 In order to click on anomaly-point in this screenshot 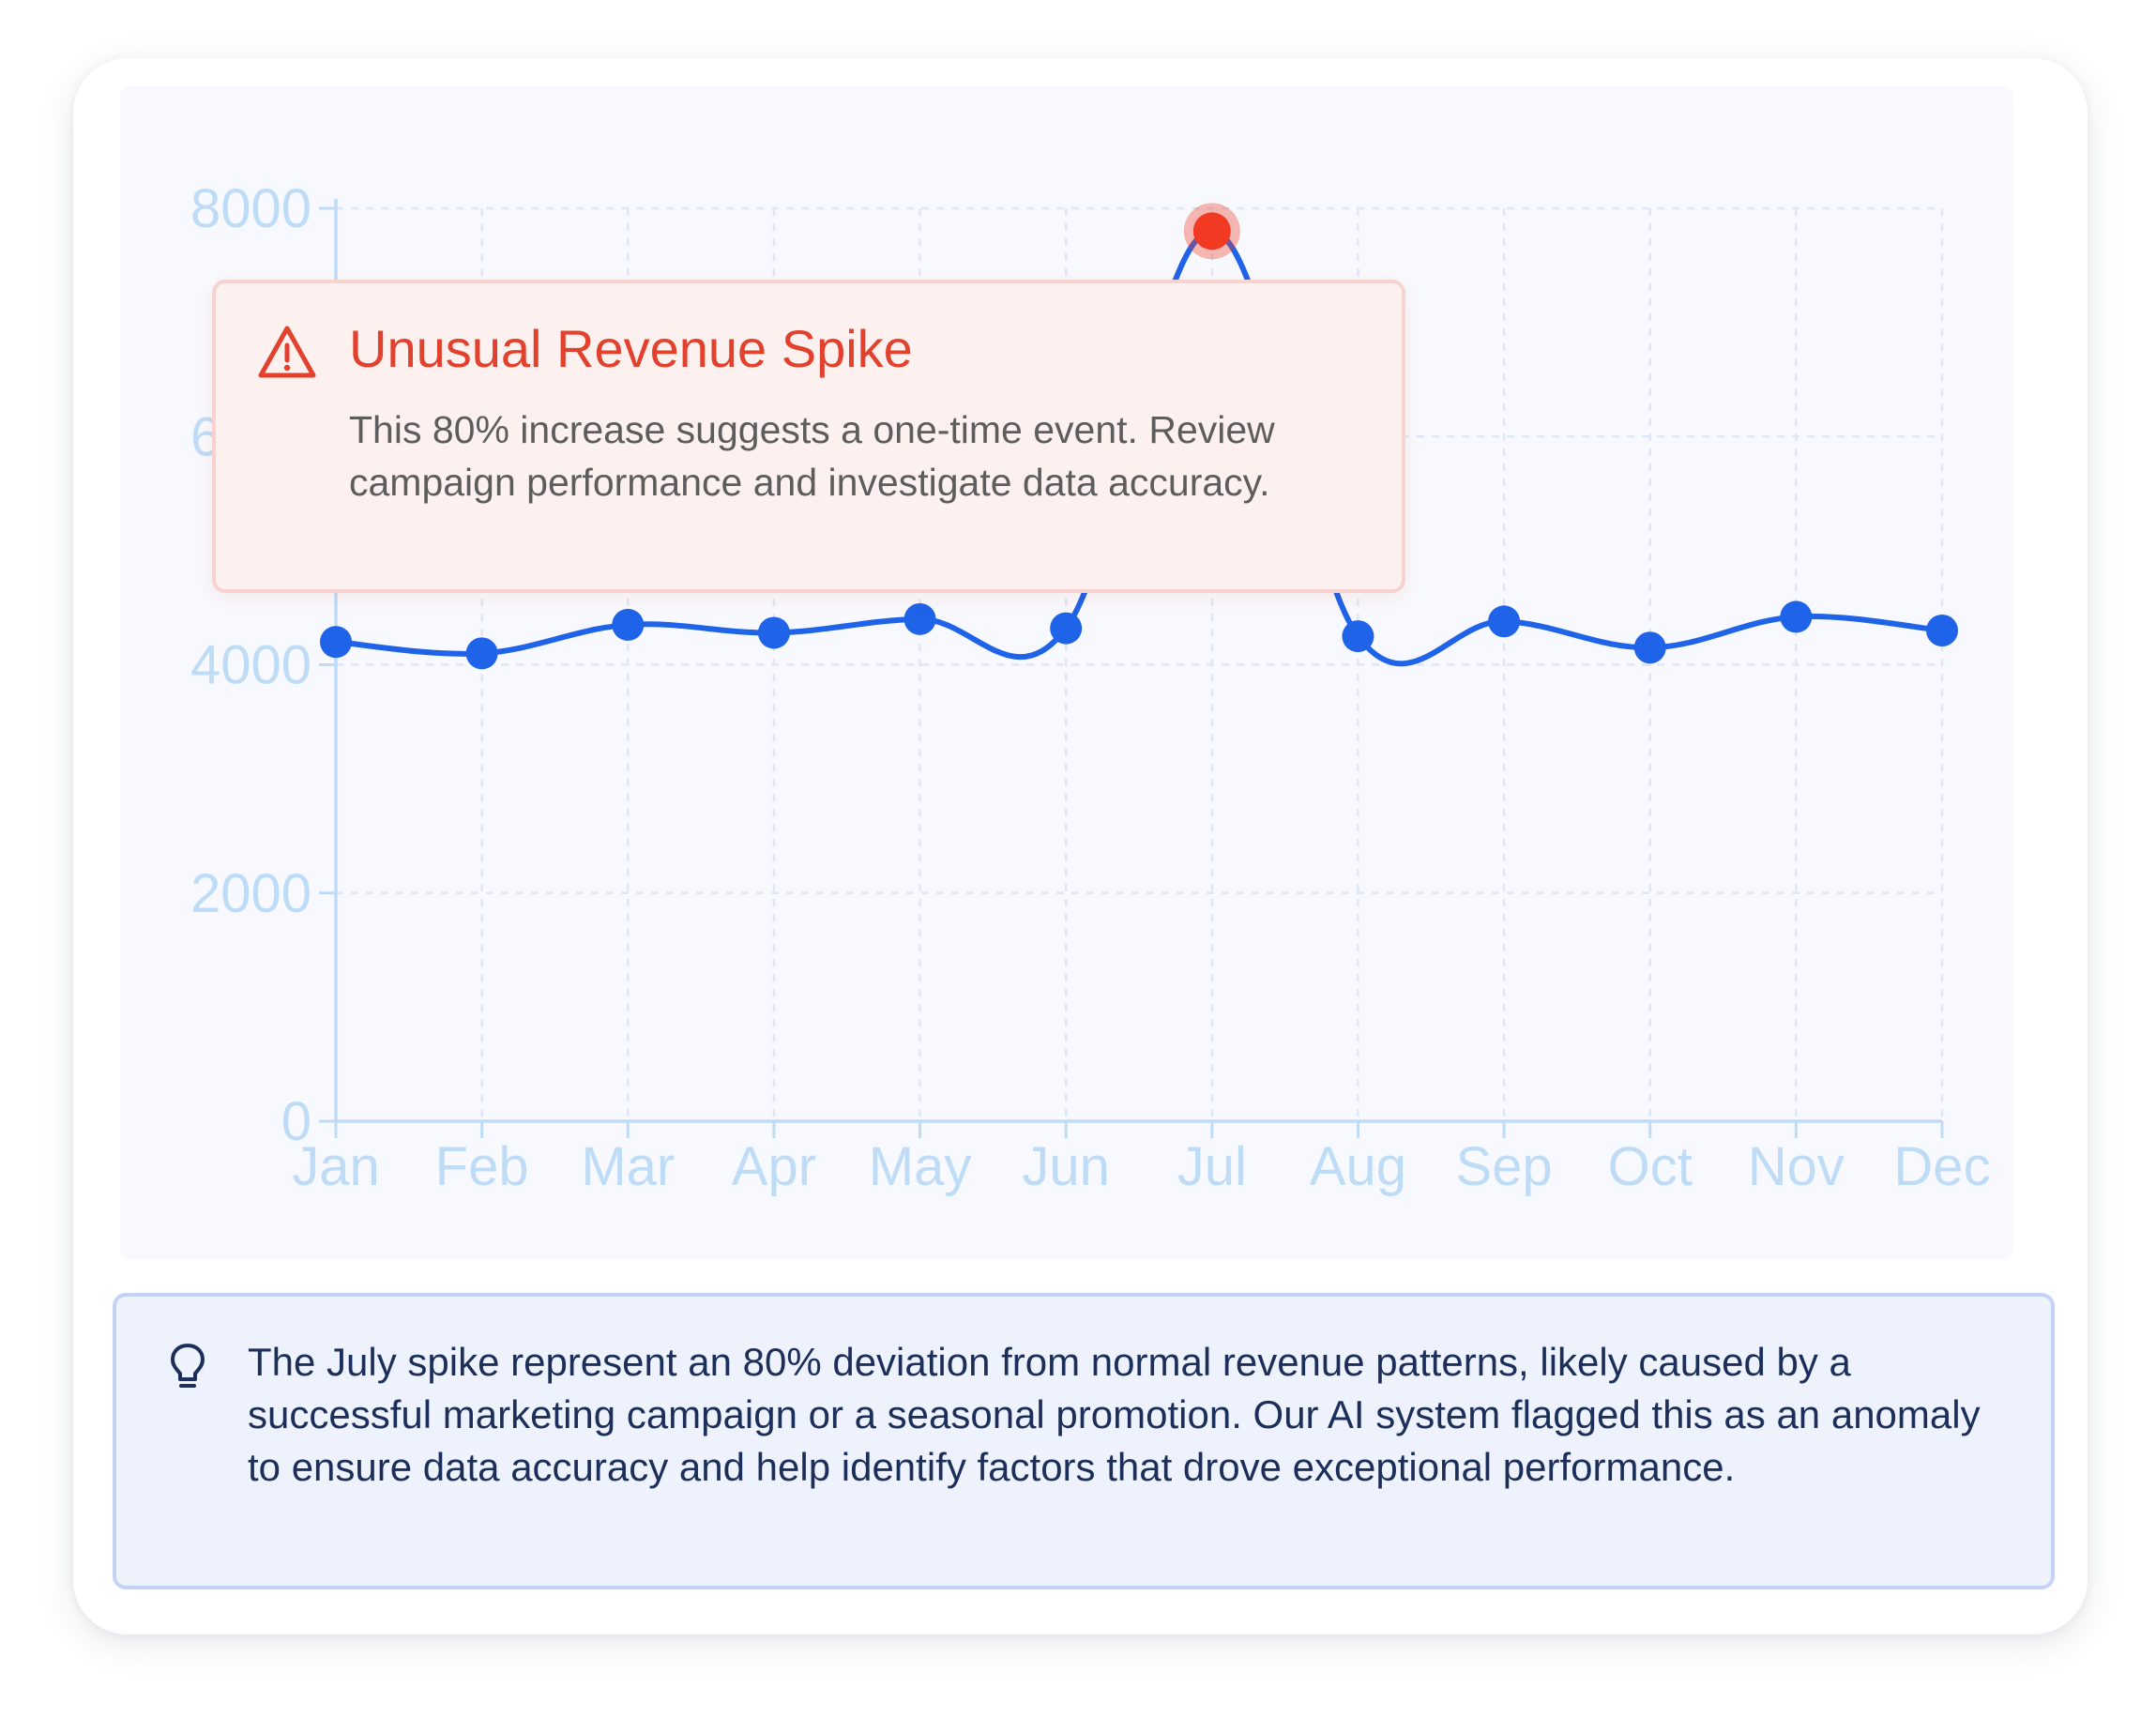, I will do `click(1211, 231)`.